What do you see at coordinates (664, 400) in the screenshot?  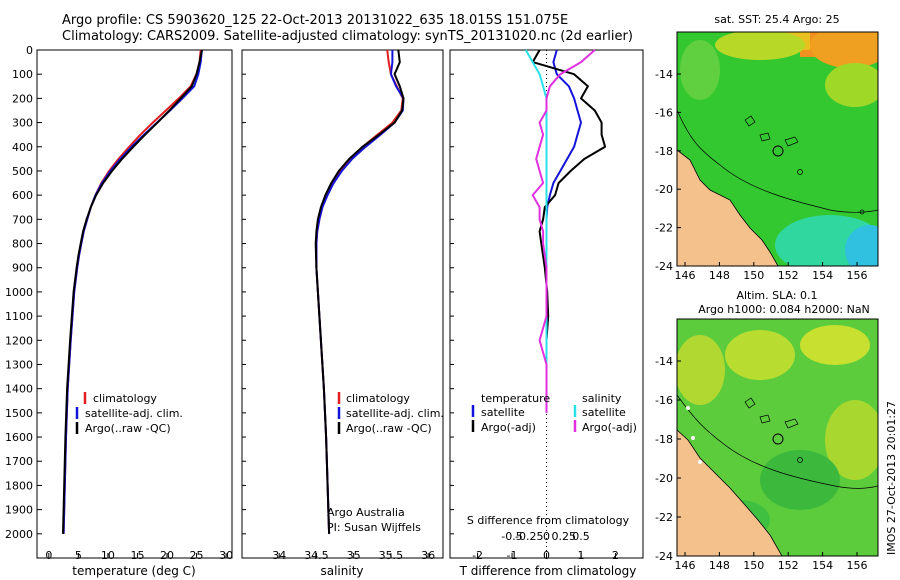 I see `lat-tick-label: -16` at bounding box center [664, 400].